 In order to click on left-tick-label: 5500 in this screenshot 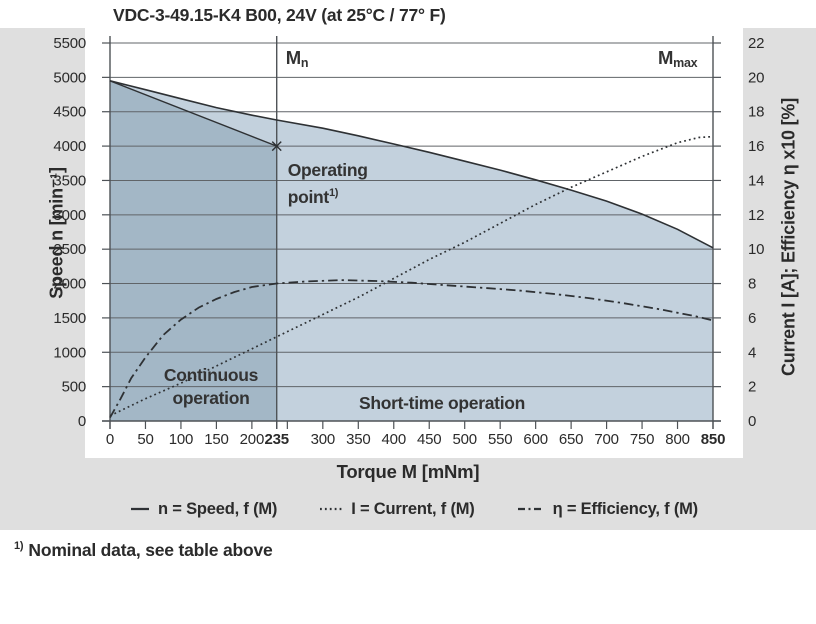, I will do `click(69, 43)`.